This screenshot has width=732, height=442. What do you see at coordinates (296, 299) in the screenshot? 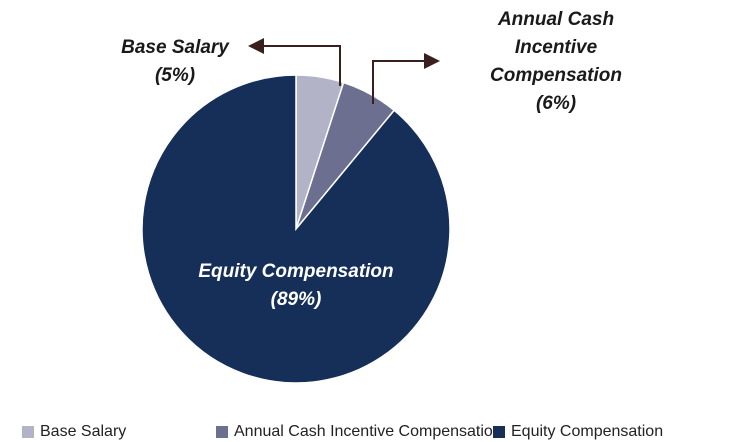
I see `slice-label-value: (89%)` at bounding box center [296, 299].